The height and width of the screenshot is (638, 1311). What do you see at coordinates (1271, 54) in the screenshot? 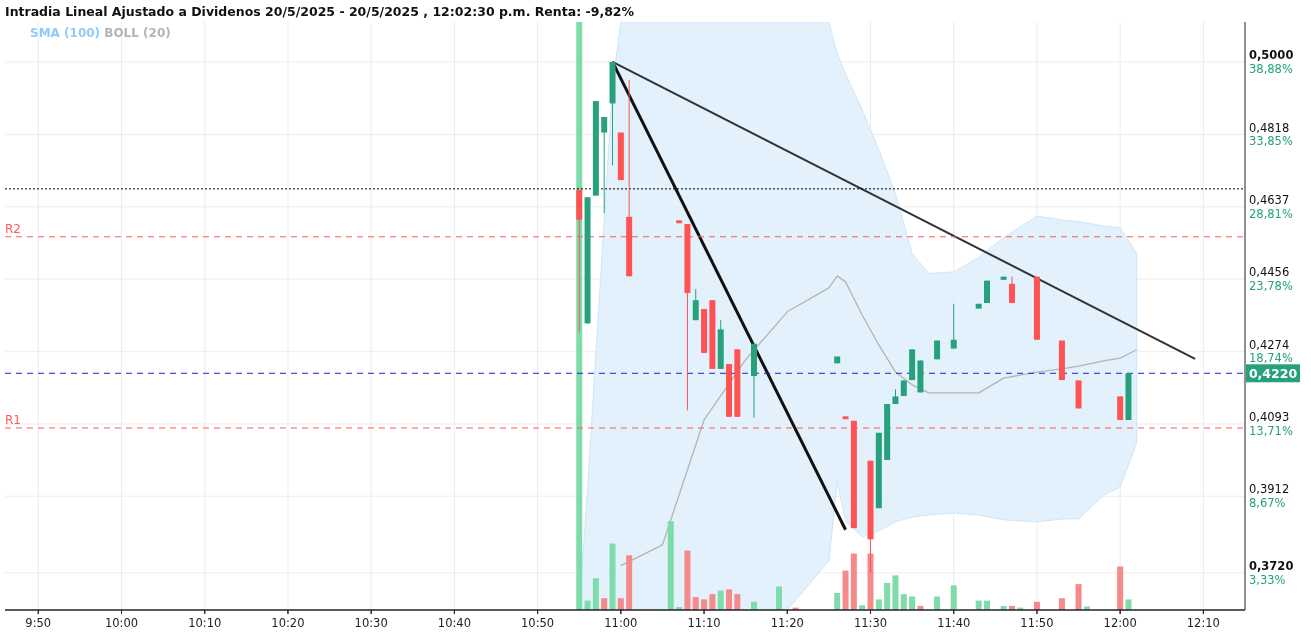
I see `y-tick-label: 0,5000` at bounding box center [1271, 54].